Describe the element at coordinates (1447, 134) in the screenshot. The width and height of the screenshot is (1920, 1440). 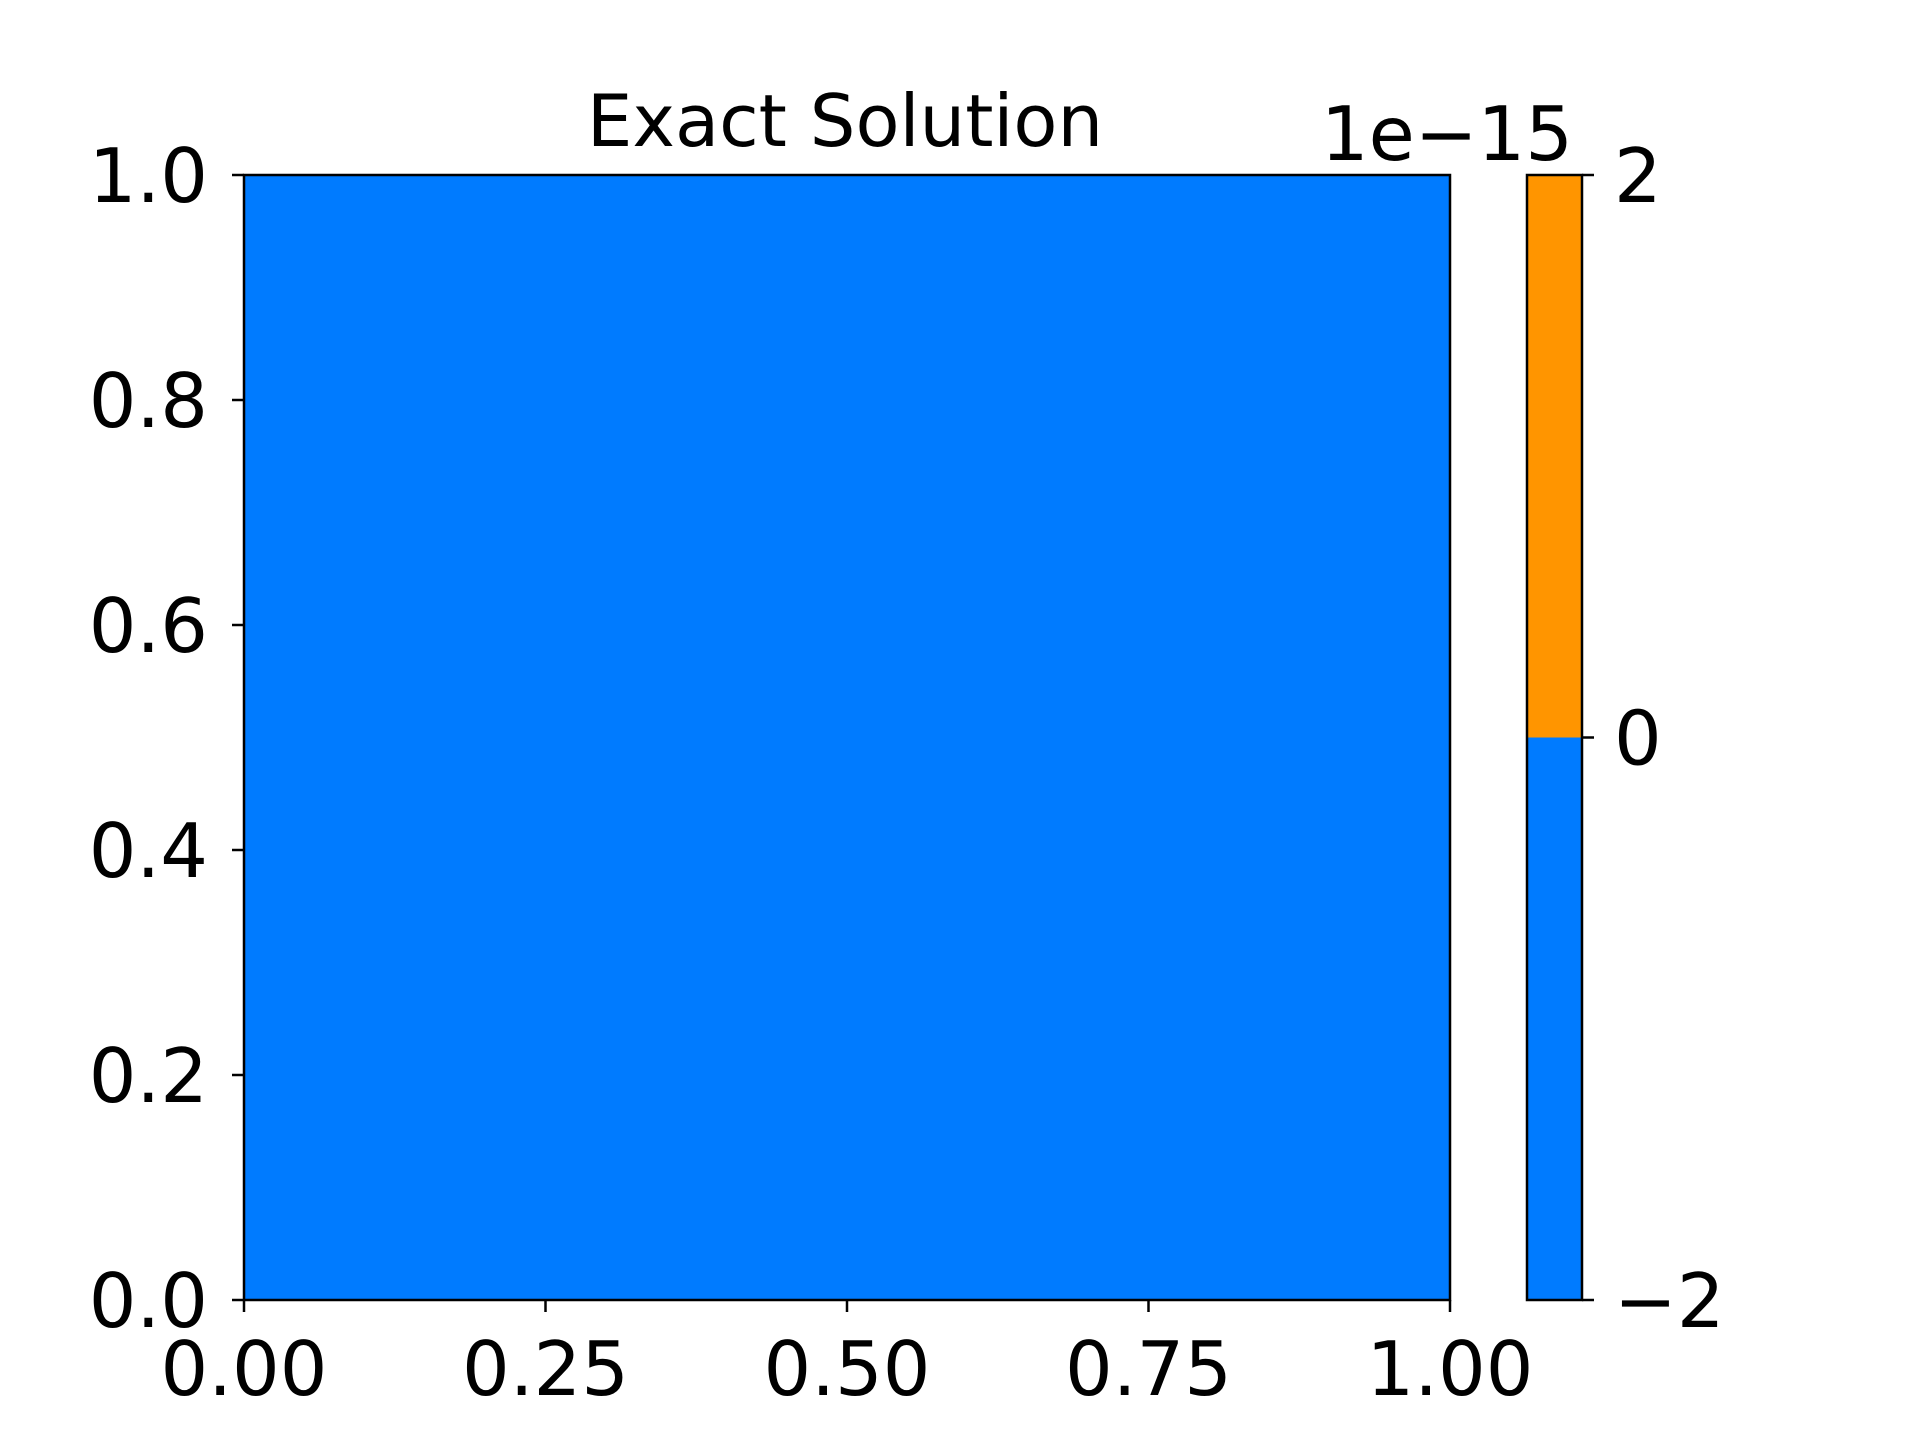
I see `colorbar-offset-label: 1e−15` at that location.